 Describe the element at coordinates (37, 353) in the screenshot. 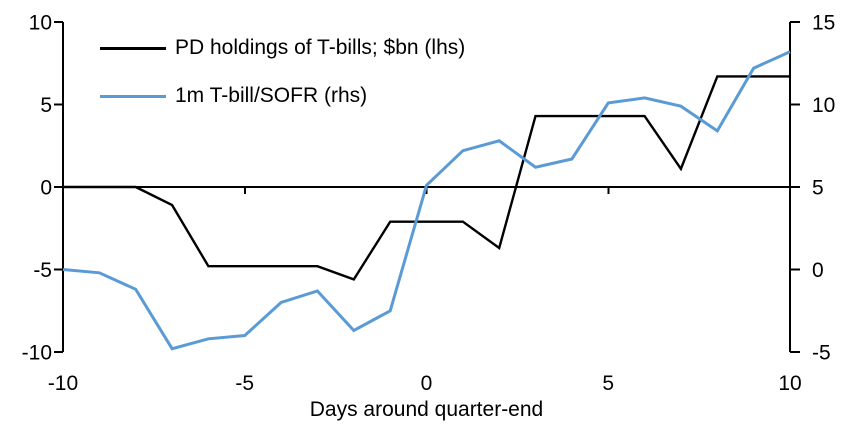

I see `left-tick-label: -10` at that location.